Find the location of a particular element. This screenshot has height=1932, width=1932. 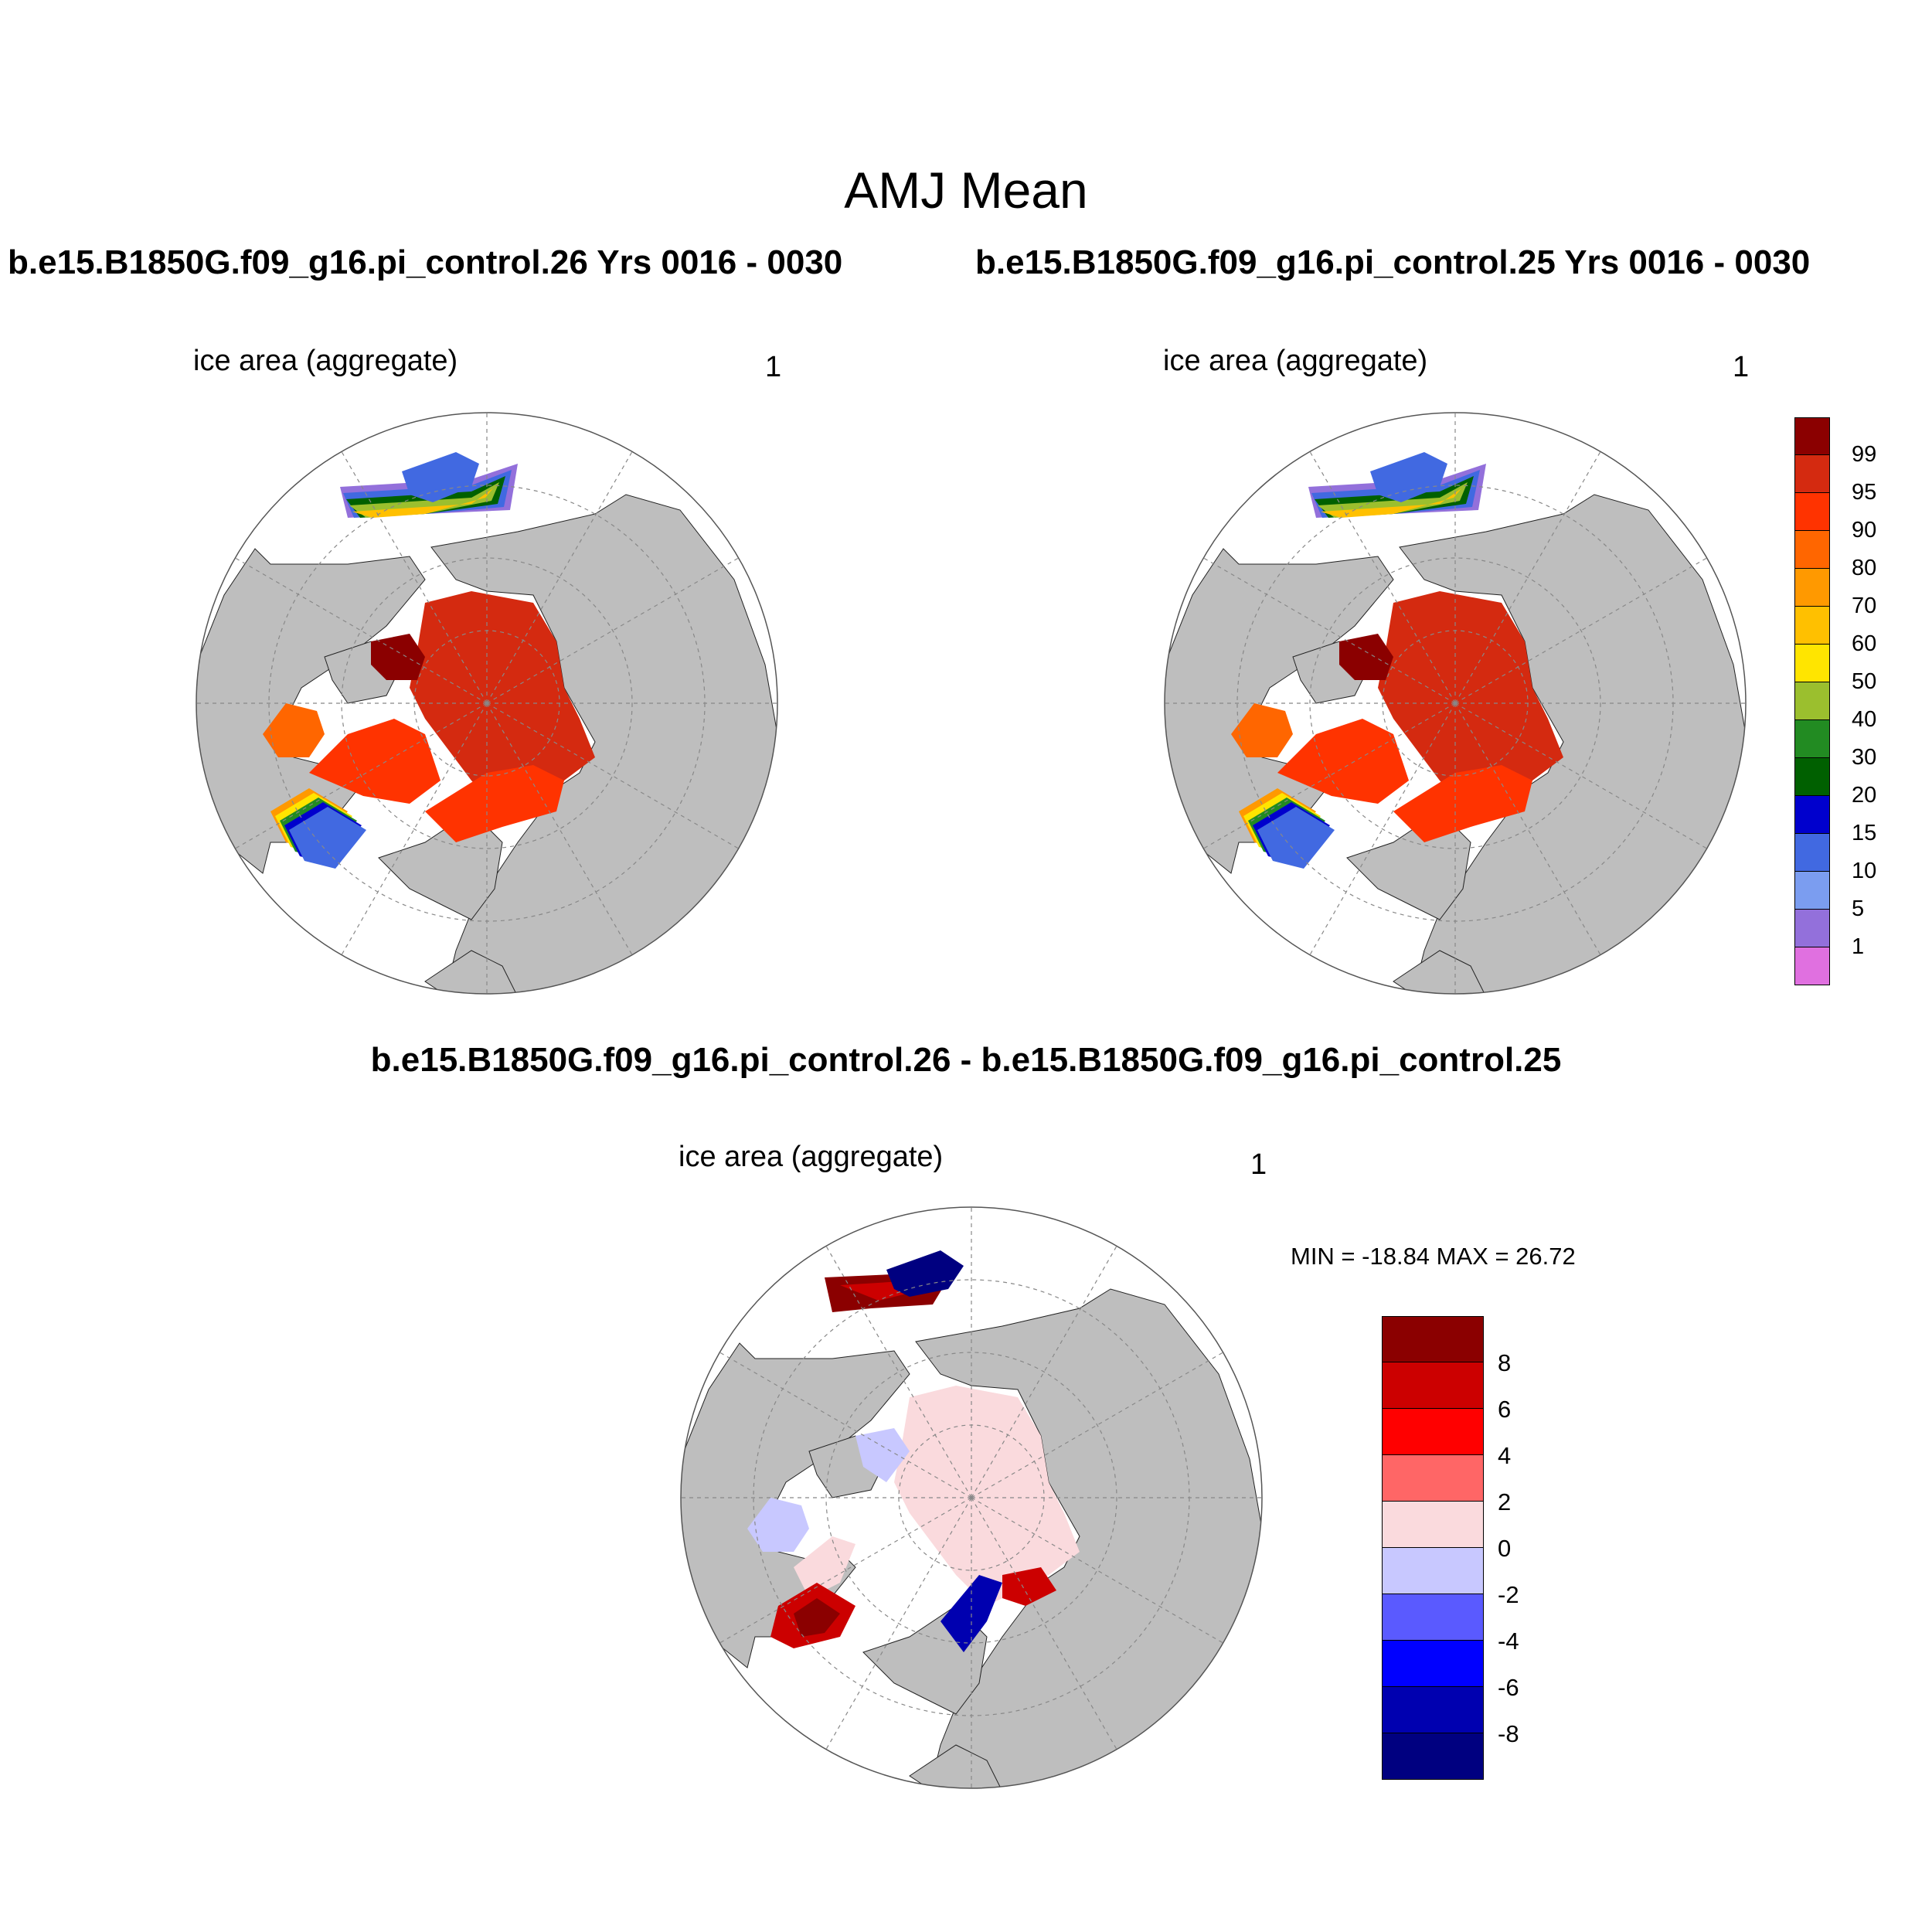

colorbar-label: 20 is located at coordinates (1865, 795).